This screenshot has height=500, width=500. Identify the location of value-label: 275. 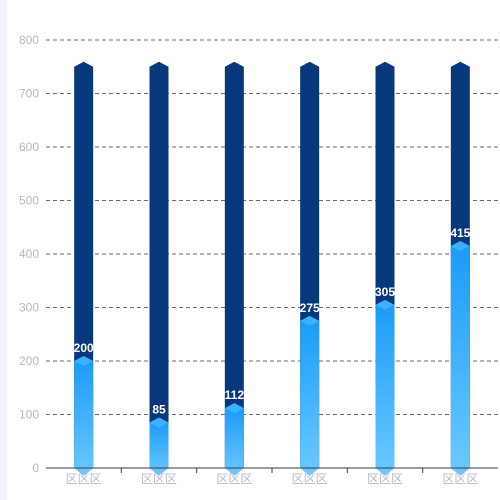
(310, 308).